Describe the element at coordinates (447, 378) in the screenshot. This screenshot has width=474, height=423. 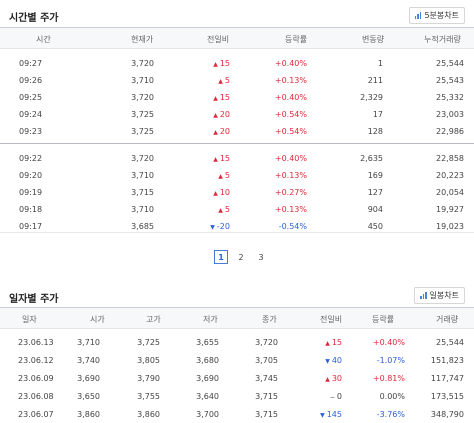
I see `volume-cell: 117,747` at that location.